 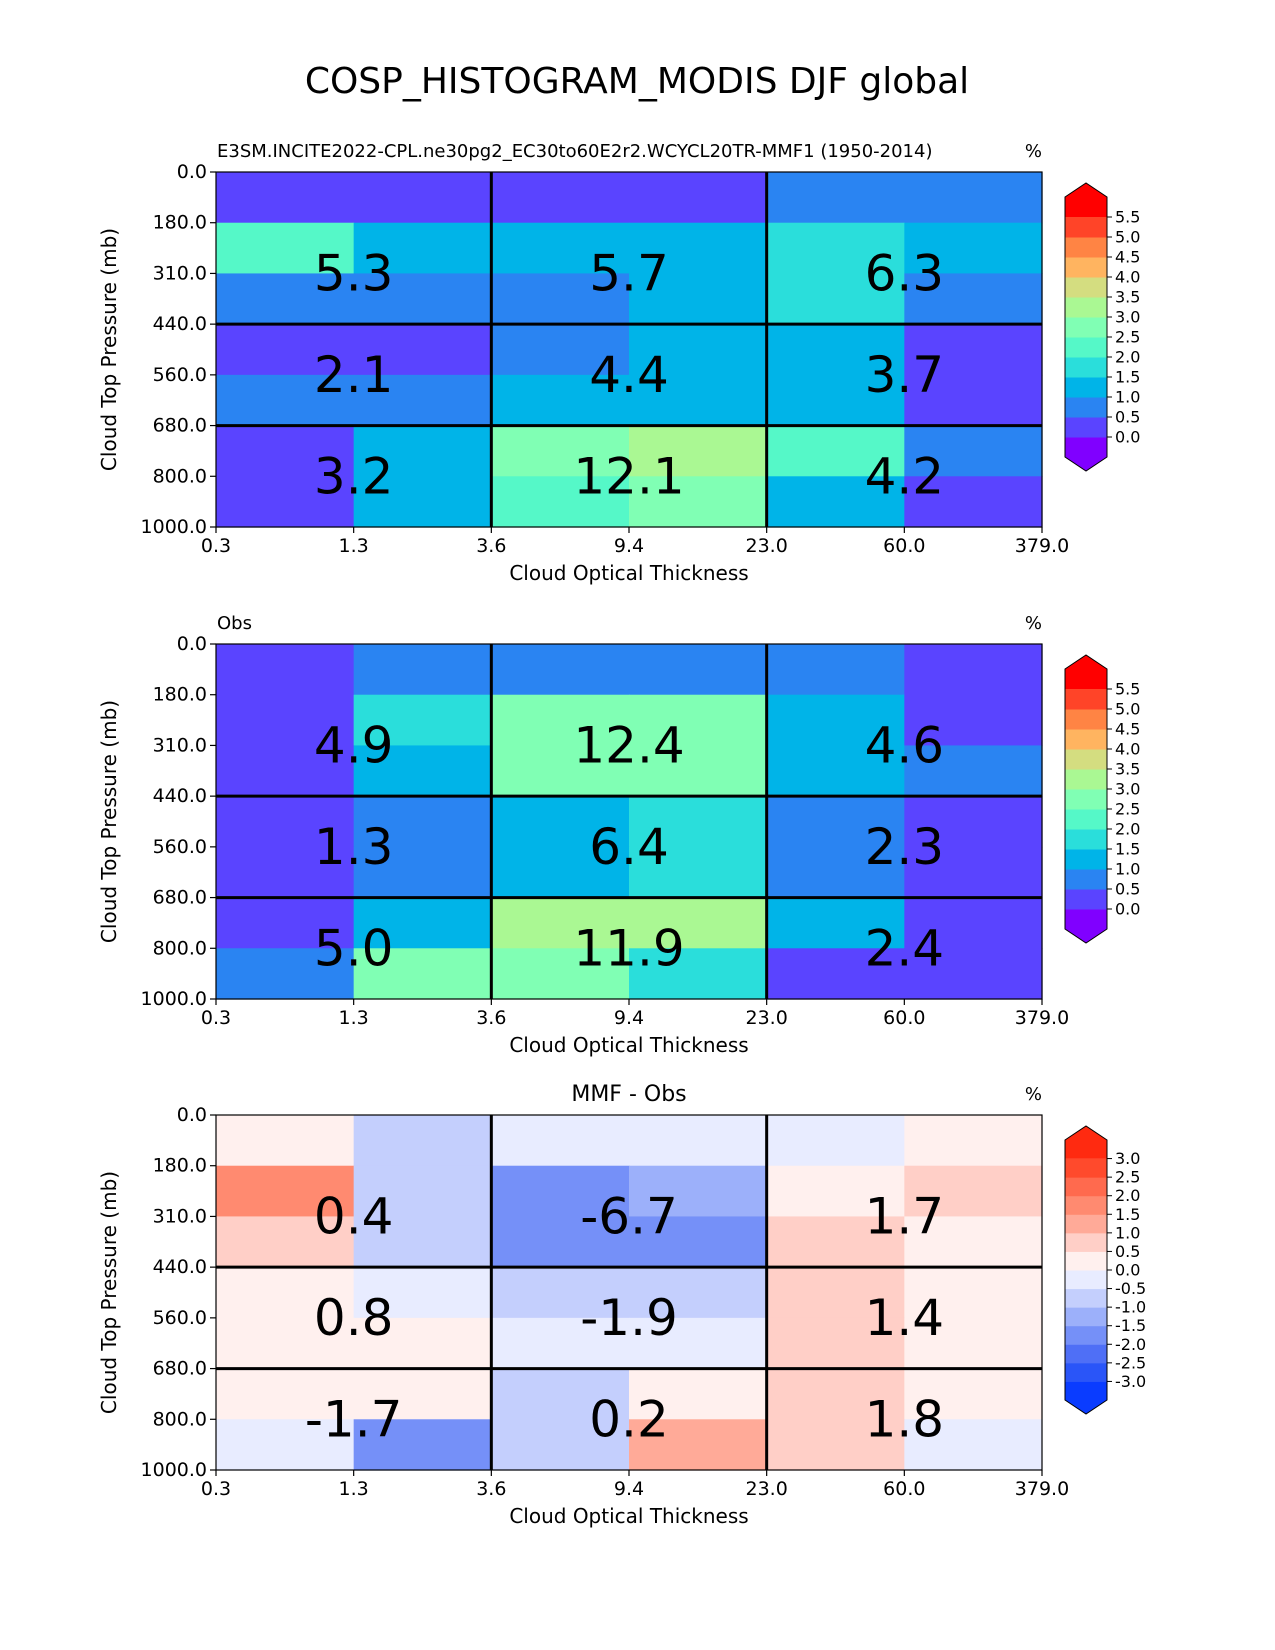 I want to click on y-tick-label: 560.0, so click(x=180, y=375).